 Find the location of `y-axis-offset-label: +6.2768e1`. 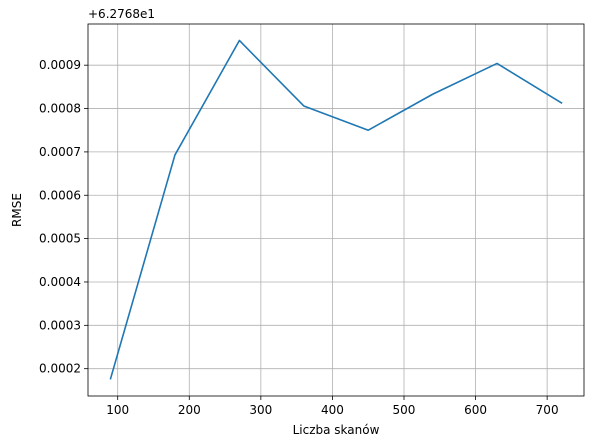

y-axis-offset-label: +6.2768e1 is located at coordinates (121, 14).